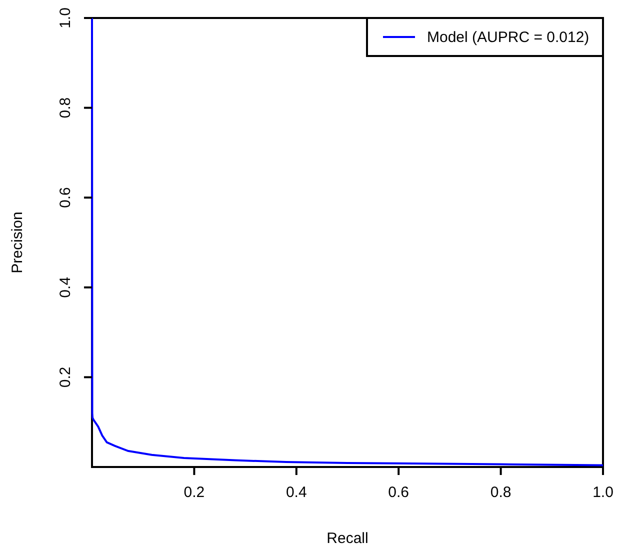  Describe the element at coordinates (65, 287) in the screenshot. I see `y-tick-label: 0.4` at that location.